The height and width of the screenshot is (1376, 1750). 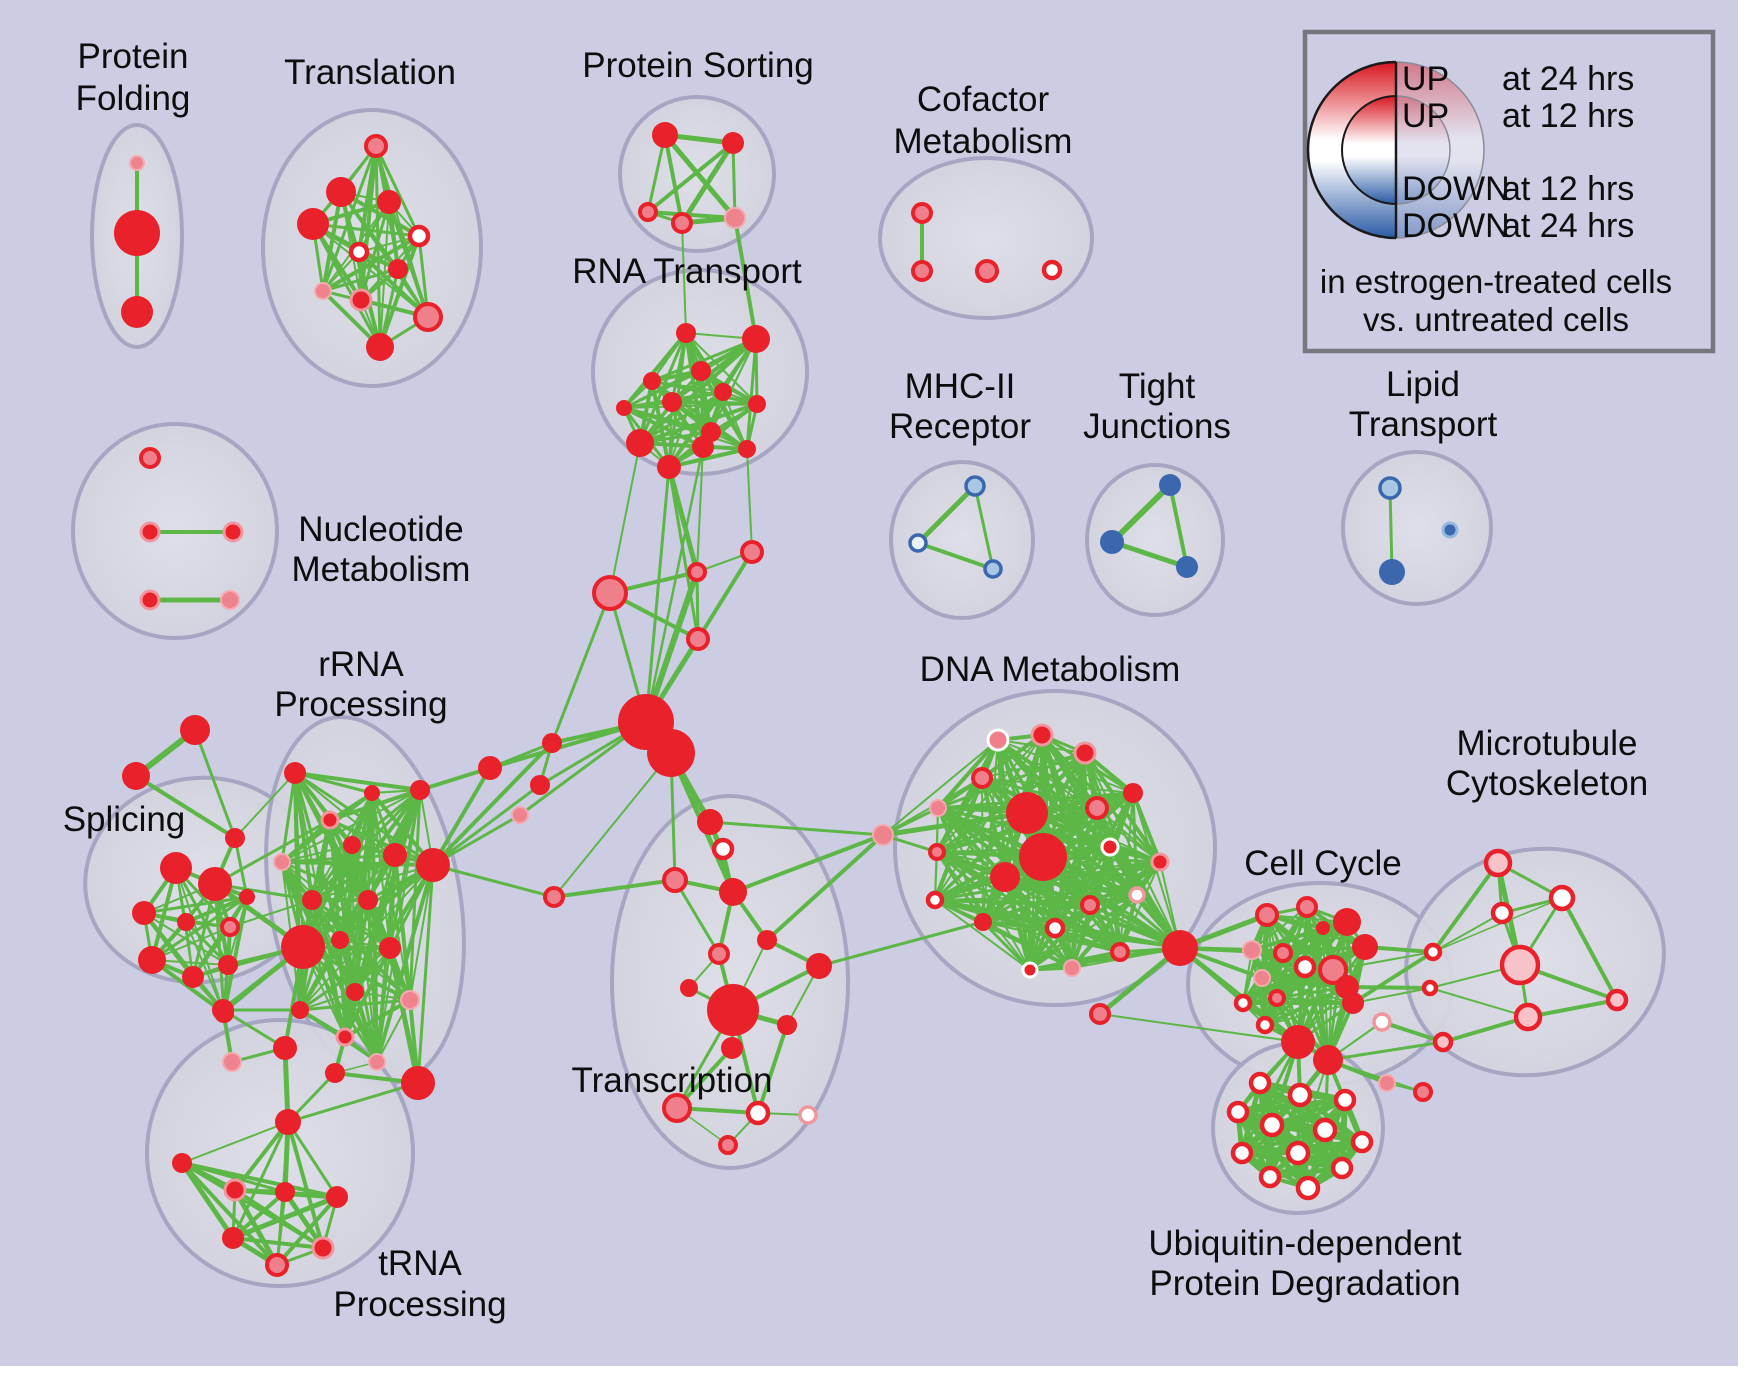 I want to click on node-q9, so click(x=312, y=900).